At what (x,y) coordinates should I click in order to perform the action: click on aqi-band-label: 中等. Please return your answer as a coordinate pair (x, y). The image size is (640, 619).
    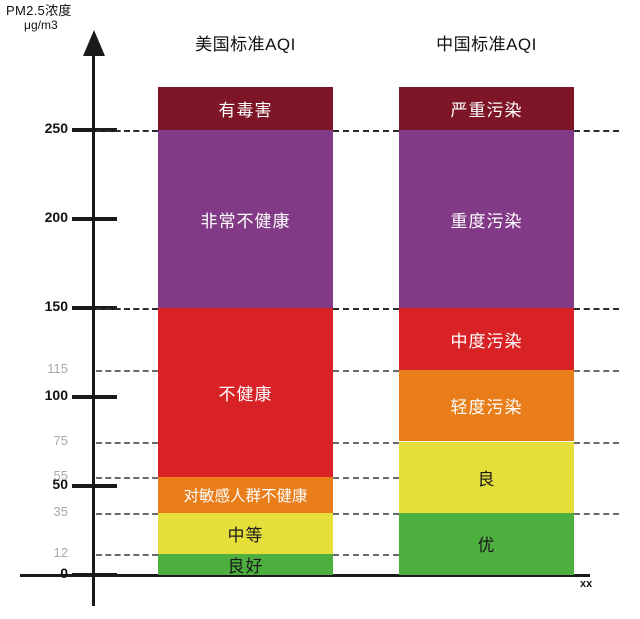
    Looking at the image, I should click on (245, 535).